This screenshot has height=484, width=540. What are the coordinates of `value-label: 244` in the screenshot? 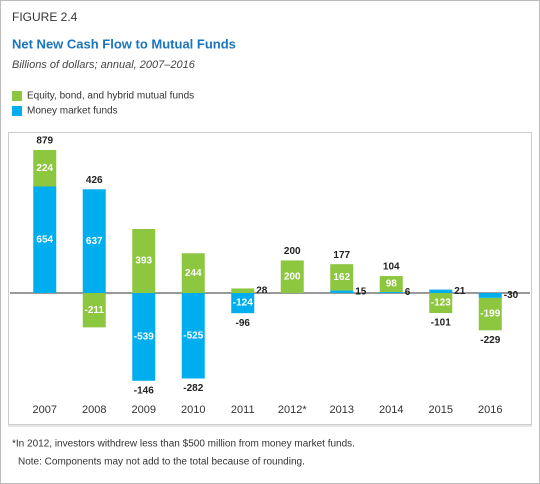 It's located at (193, 273).